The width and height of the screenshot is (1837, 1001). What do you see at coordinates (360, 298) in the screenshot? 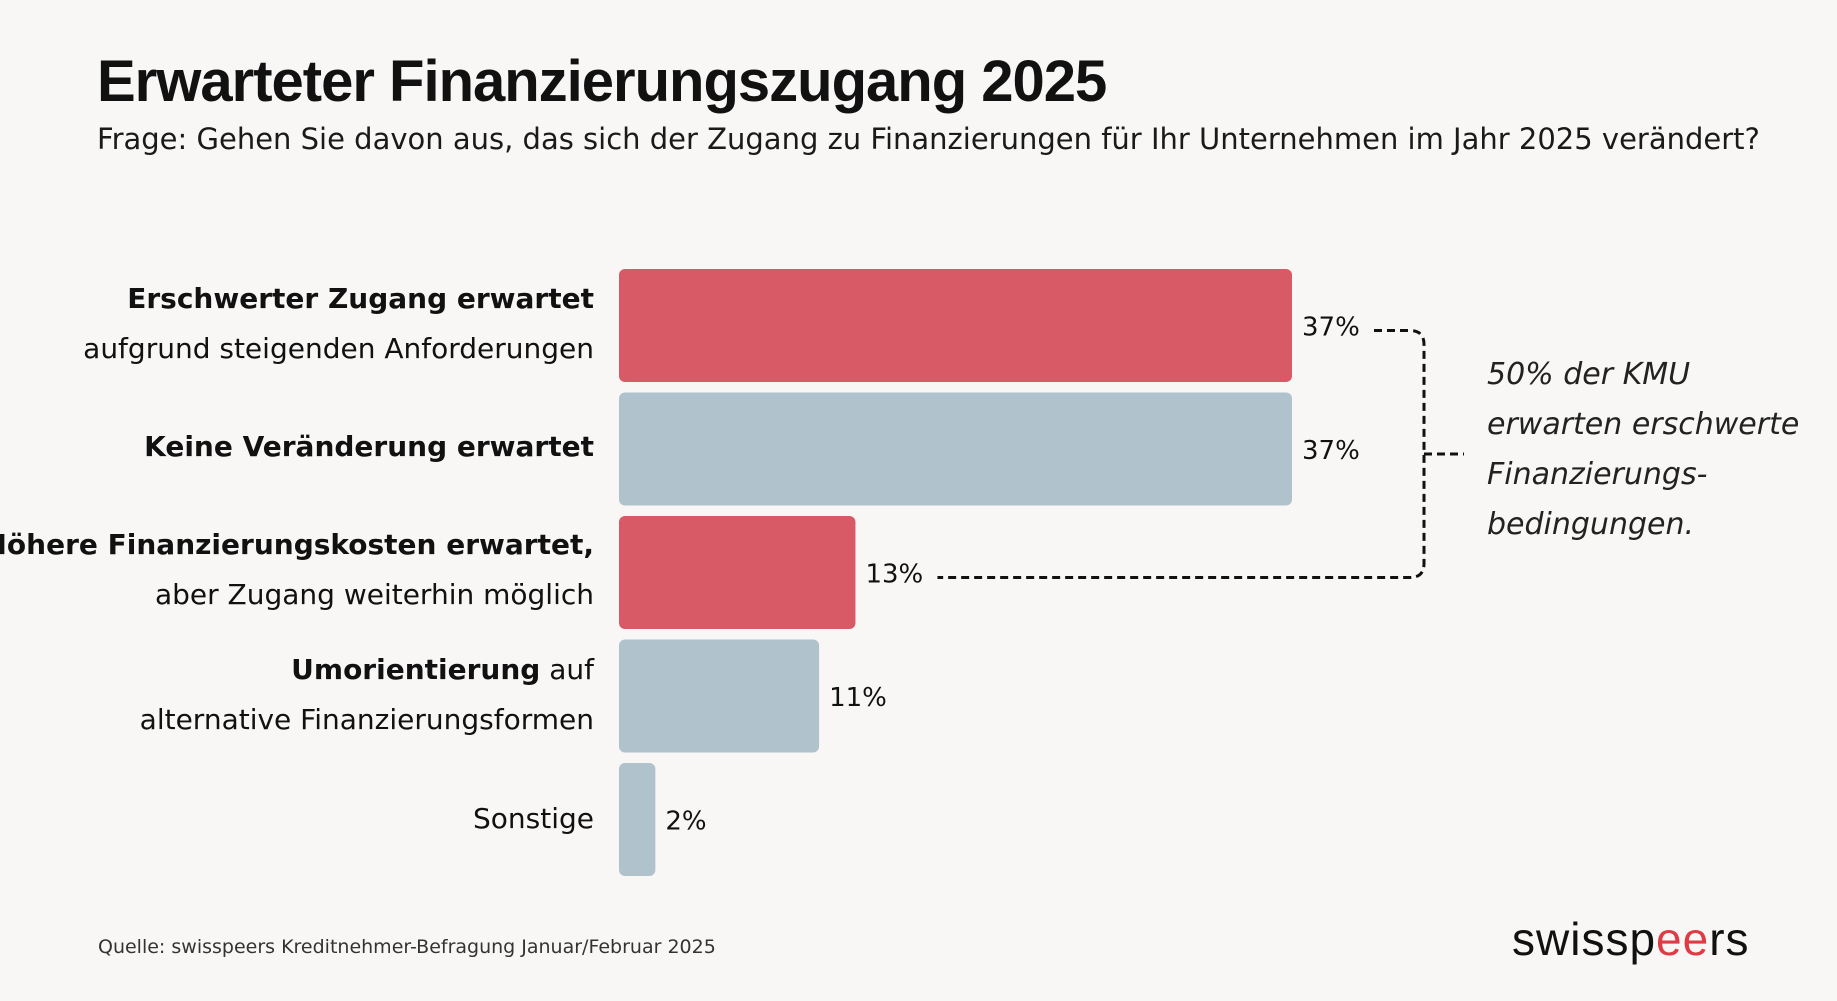
I see `category-label-bold: Erschwerter Zugang erwartet` at bounding box center [360, 298].